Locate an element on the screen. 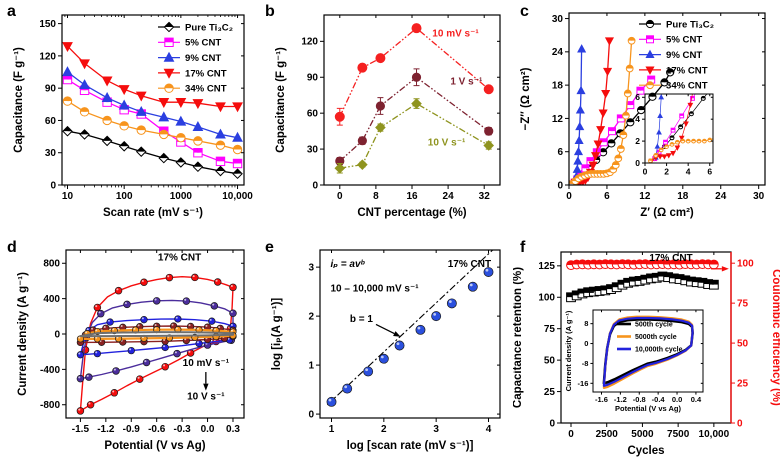 Image resolution: width=780 pixels, height=471 pixels. plot-ci: 0 2 4 6 0 2 4 6 is located at coordinates (674, 134).